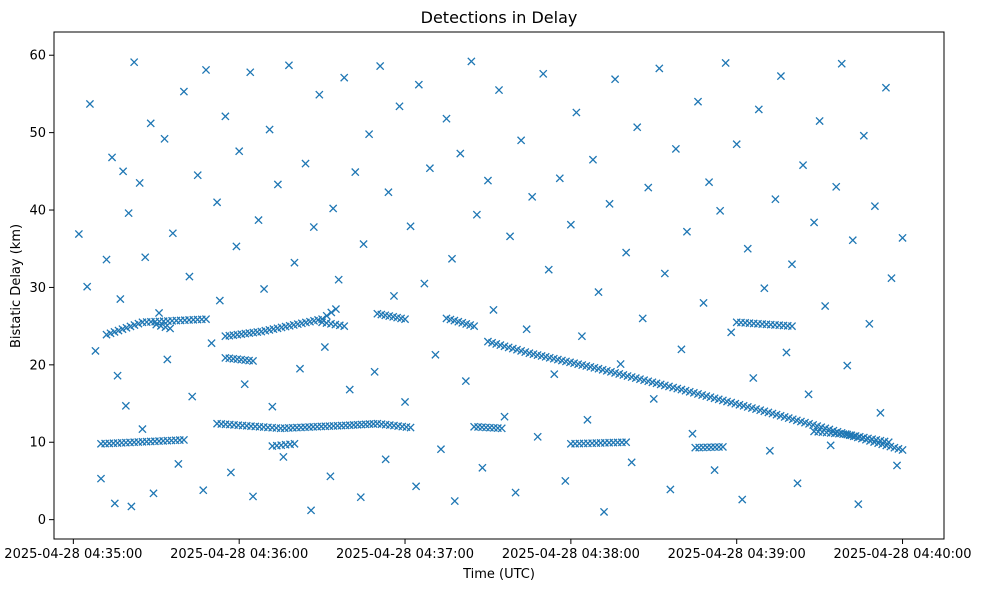 The height and width of the screenshot is (590, 984). I want to click on y-tick-label: 20, so click(37, 365).